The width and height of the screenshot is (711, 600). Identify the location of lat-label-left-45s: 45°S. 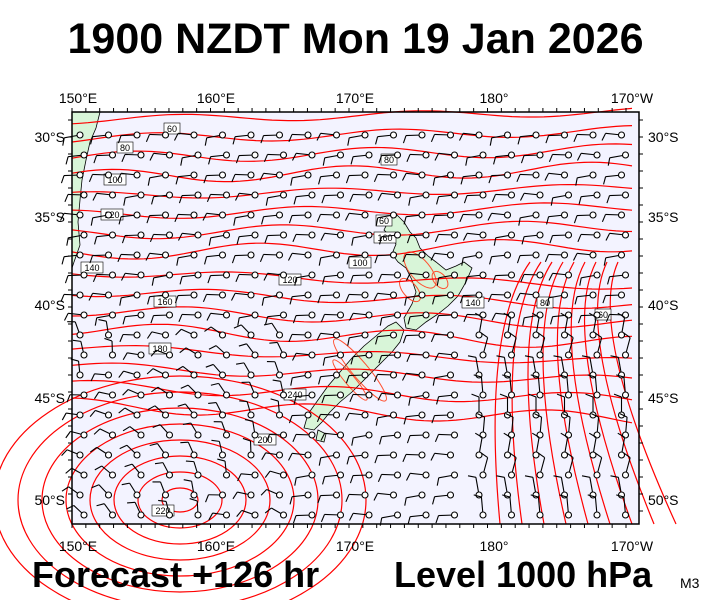
(49, 398).